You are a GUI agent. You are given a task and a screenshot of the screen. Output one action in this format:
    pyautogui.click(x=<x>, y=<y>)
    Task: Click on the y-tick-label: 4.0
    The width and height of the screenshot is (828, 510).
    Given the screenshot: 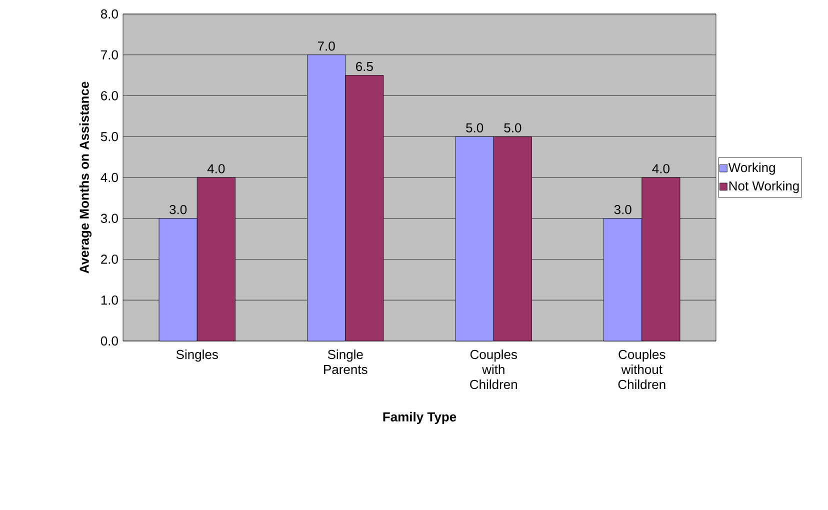 What is the action you would take?
    pyautogui.click(x=109, y=177)
    